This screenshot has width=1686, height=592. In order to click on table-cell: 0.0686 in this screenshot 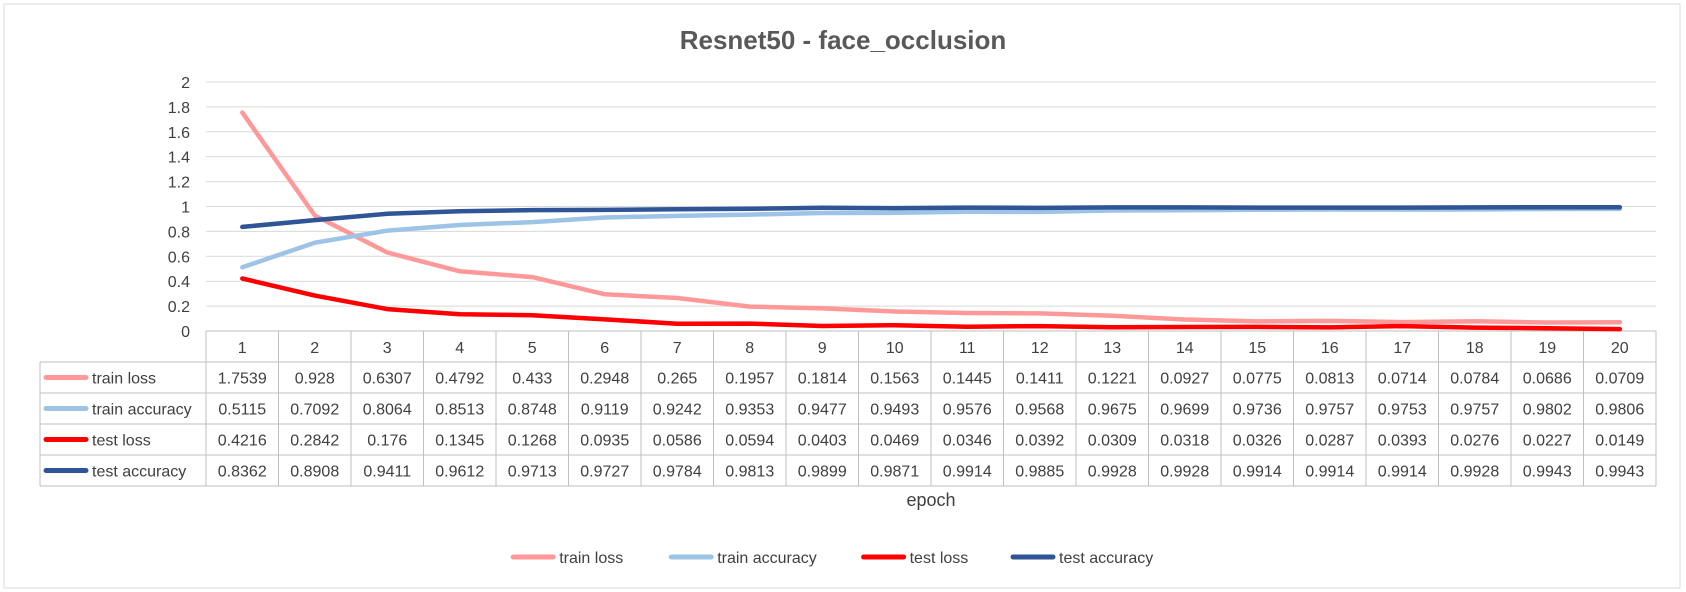, I will do `click(1547, 379)`.